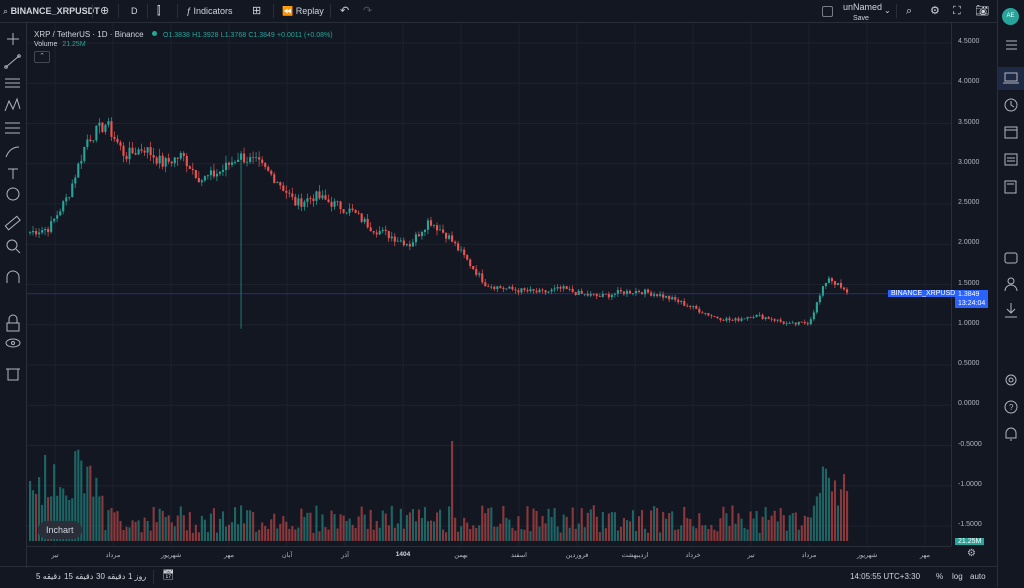  I want to click on percent-toggle: %, so click(940, 576).